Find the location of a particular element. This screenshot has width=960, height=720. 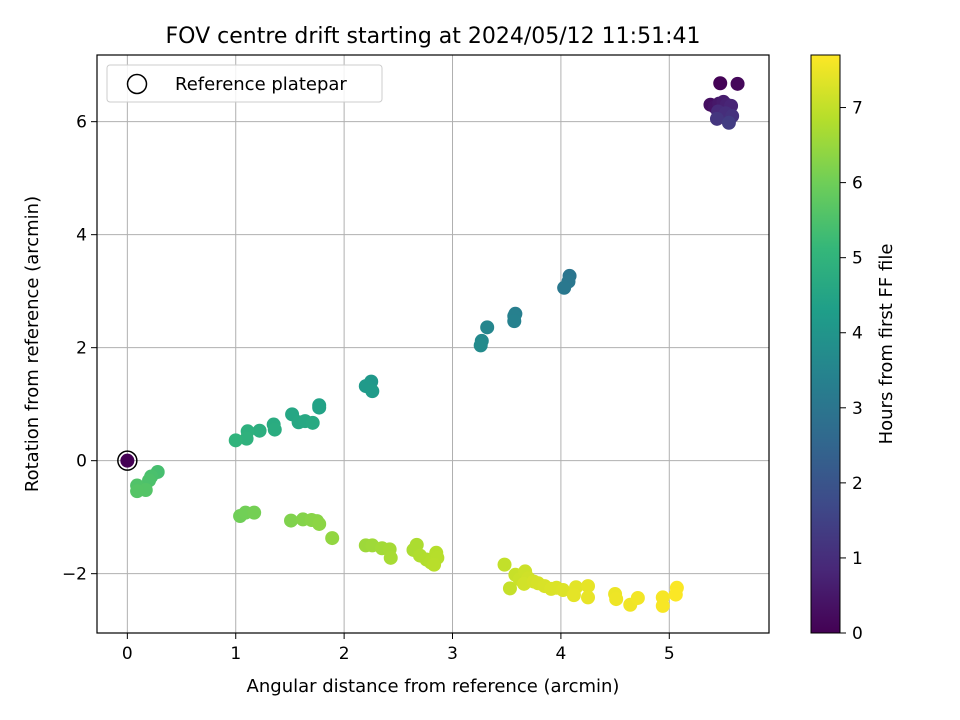

x-tick-label: 4 is located at coordinates (560, 654).